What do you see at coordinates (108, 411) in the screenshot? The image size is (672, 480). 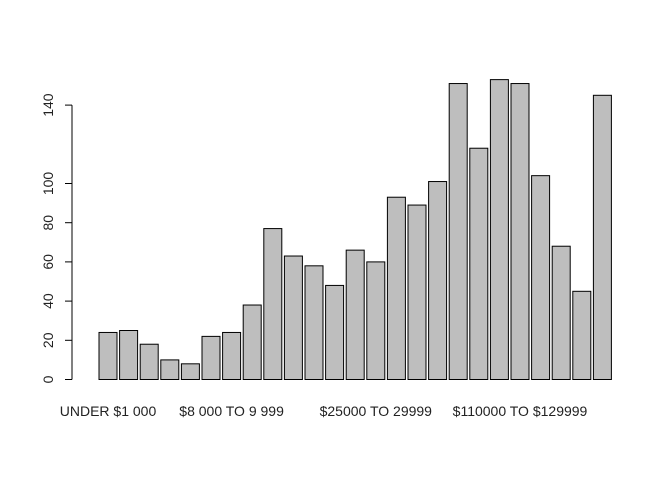 I see `x-category-label: UNDER $1 000` at bounding box center [108, 411].